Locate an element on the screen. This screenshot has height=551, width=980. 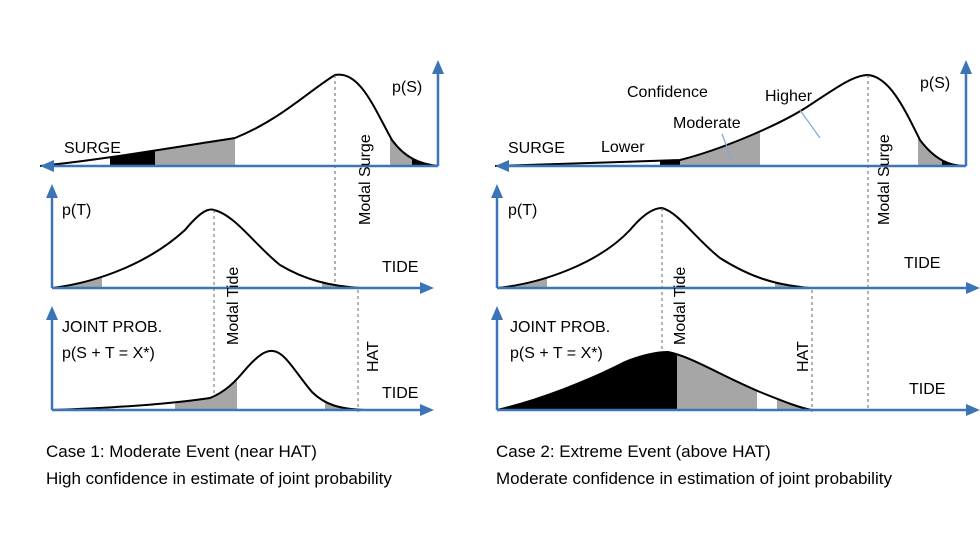
panel1-hat-label: HAT is located at coordinates (373, 356).